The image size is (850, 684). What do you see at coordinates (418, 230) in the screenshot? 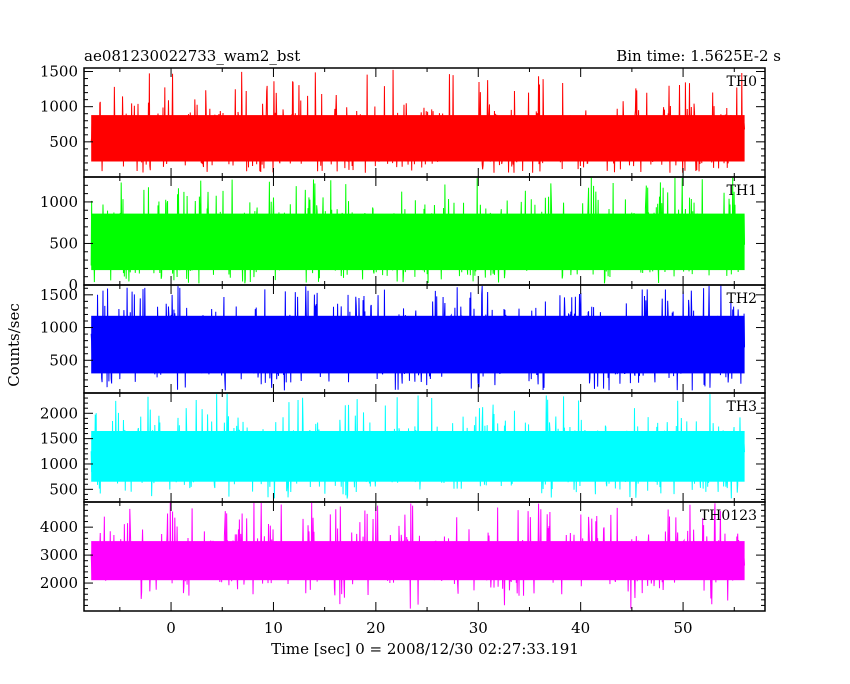
I see `series-line-th1` at bounding box center [418, 230].